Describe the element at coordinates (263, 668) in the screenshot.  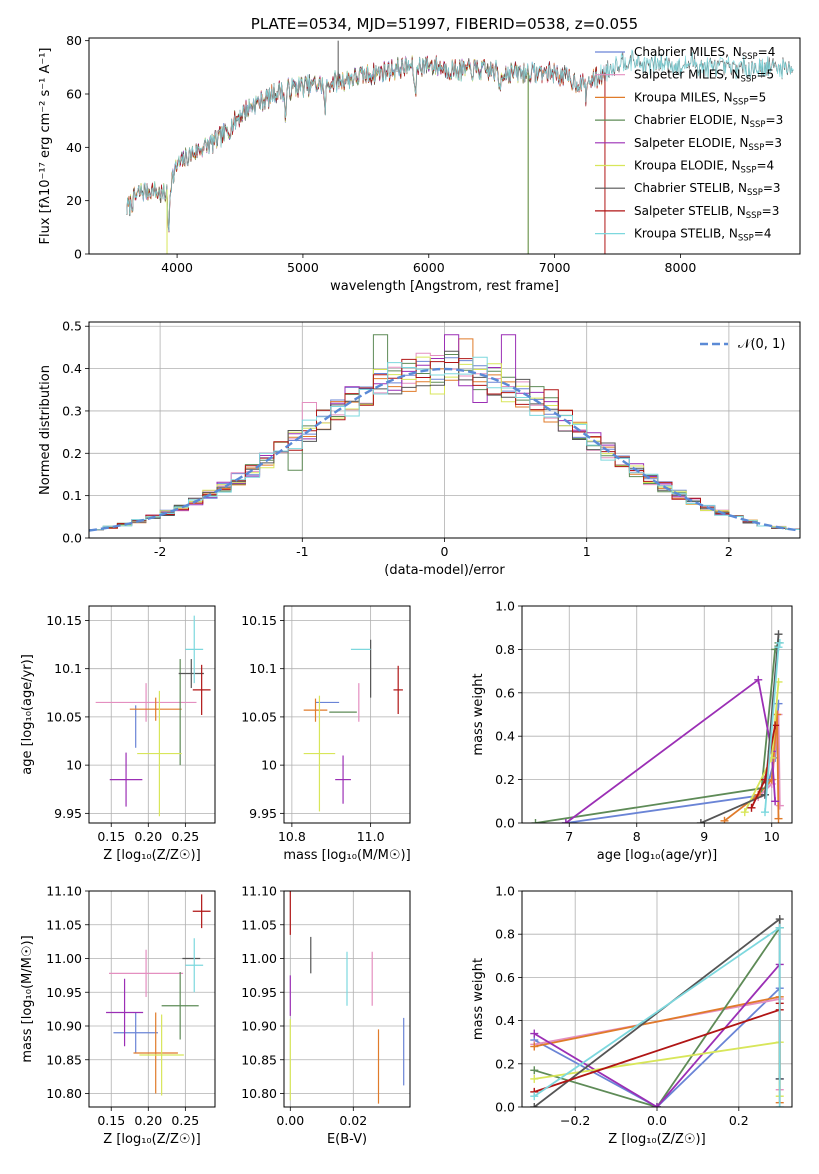
I see `y-tick-label: 10.1` at that location.